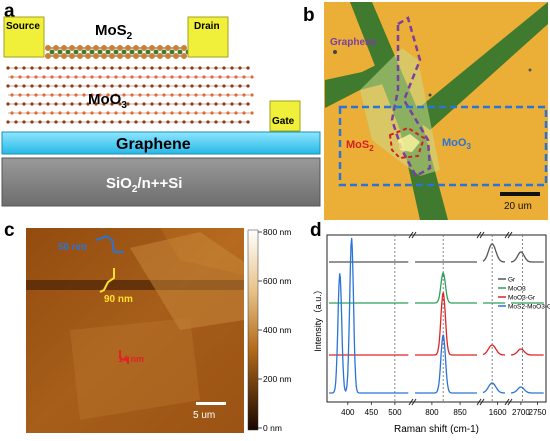 The height and width of the screenshot is (441, 550). Describe the element at coordinates (411, 97) in the screenshot. I see `graphene-outline` at that location.